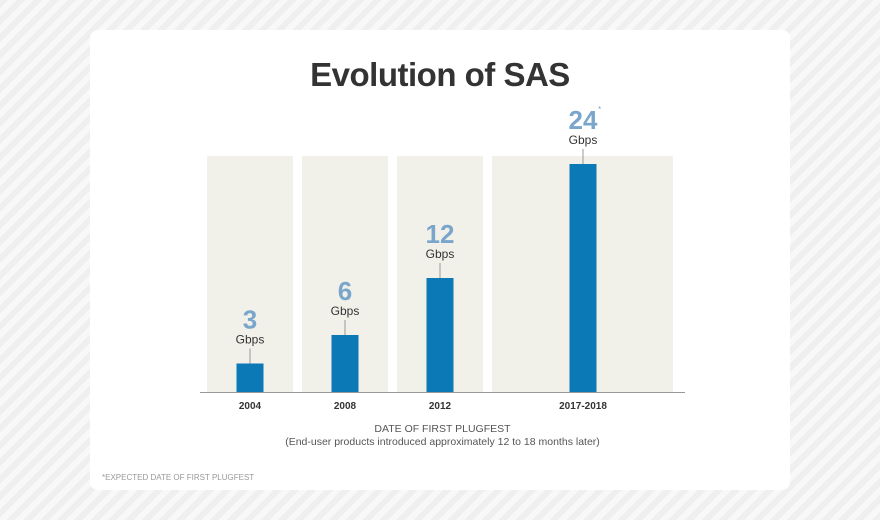 This screenshot has height=520, width=880. What do you see at coordinates (442, 429) in the screenshot?
I see `x-axis-label: DATE OF FIRST PLUGFEST` at bounding box center [442, 429].